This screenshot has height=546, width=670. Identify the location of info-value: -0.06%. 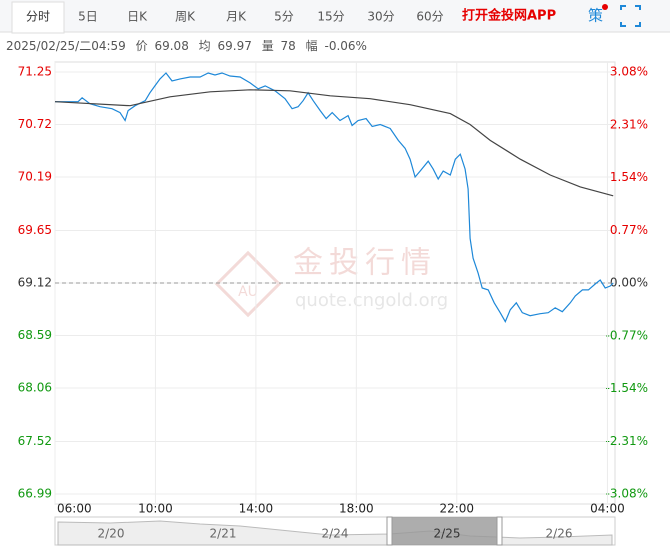
(345, 46).